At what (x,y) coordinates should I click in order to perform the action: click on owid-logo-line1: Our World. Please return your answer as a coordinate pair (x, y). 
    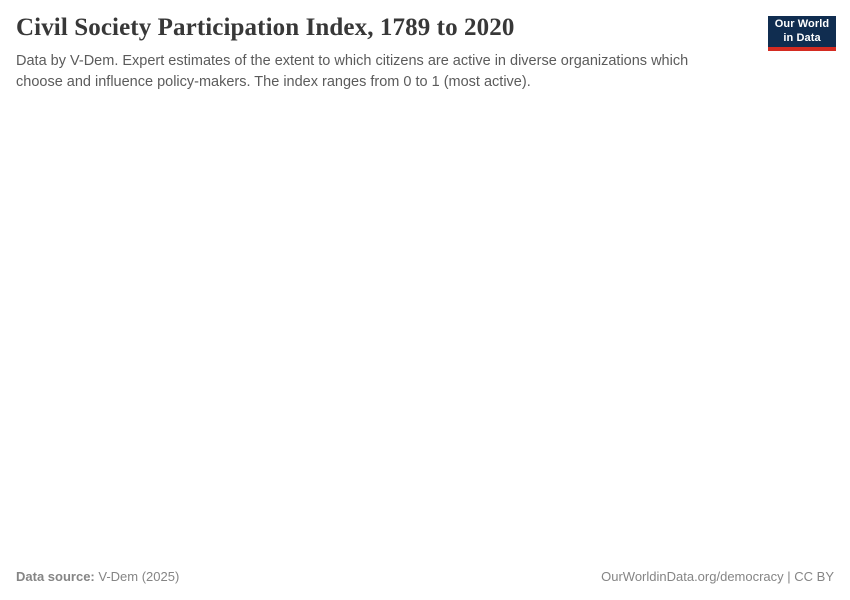
    Looking at the image, I should click on (802, 24).